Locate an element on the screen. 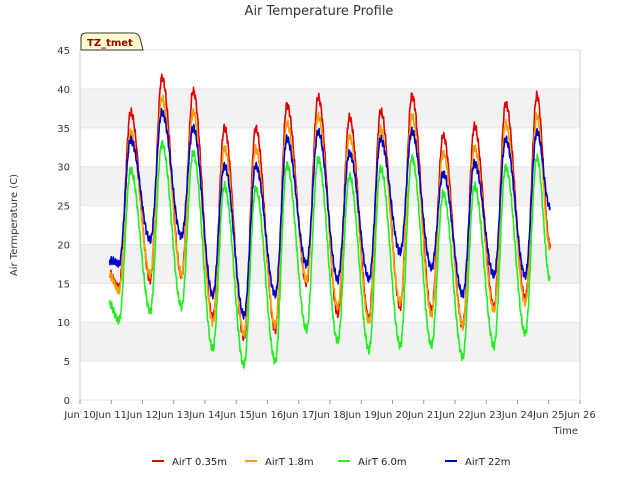 The width and height of the screenshot is (640, 480). x-tick-label: Jun 25 is located at coordinates (548, 415).